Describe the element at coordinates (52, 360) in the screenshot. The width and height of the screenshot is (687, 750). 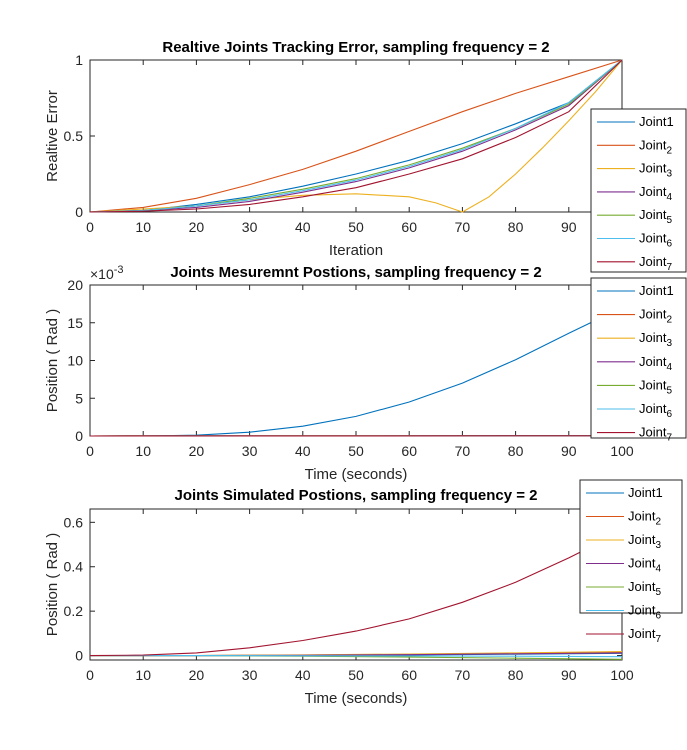
I see `y-axis-label: Position ( Rad )` at that location.